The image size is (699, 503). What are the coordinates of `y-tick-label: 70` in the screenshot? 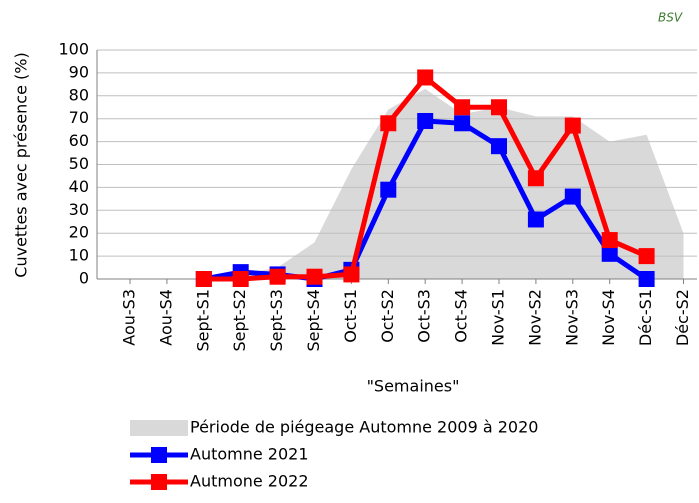 It's located at (79, 117).